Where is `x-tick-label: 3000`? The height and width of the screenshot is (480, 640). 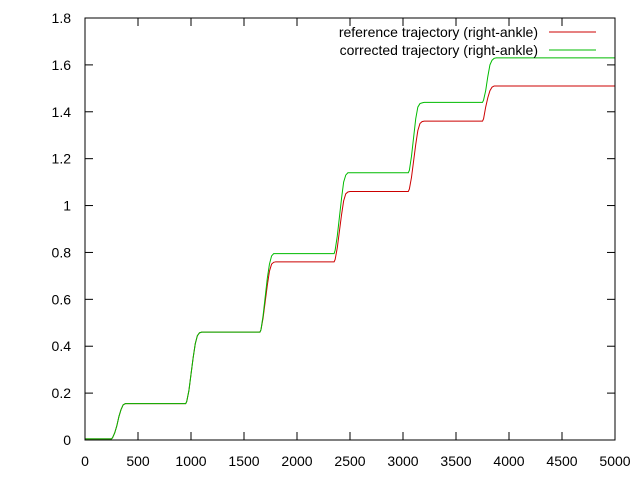
x-tick-label: 3000 is located at coordinates (402, 461).